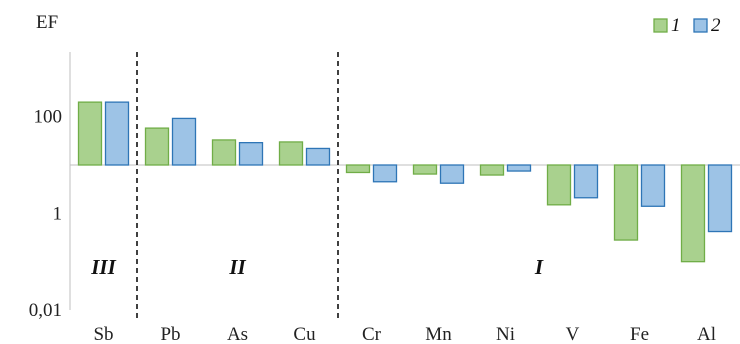 Image resolution: width=740 pixels, height=344 pixels. Describe the element at coordinates (170, 334) in the screenshot. I see `category-label-pb: Pb` at that location.